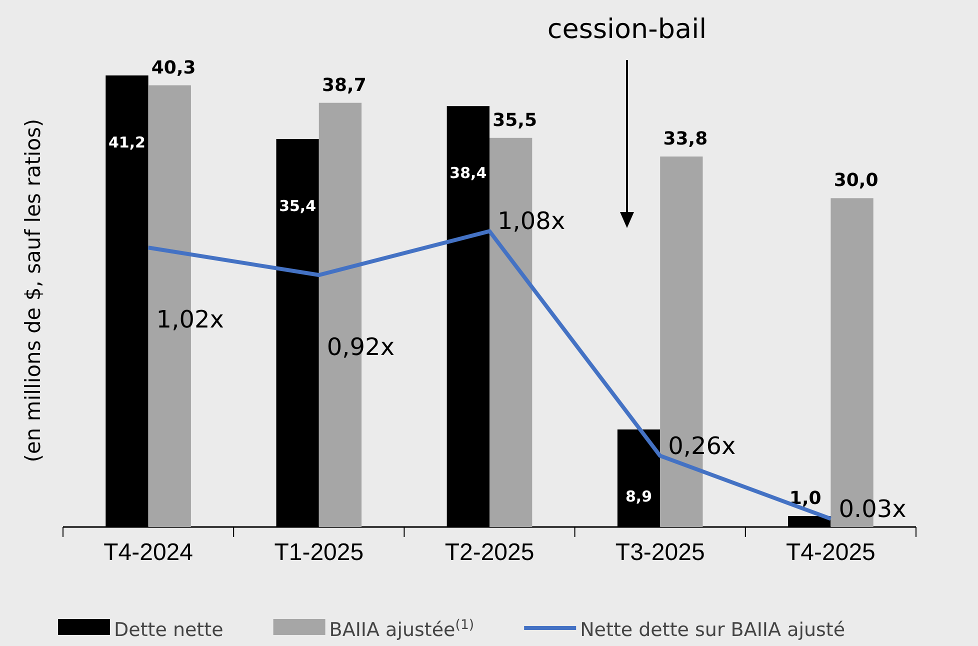  Describe the element at coordinates (831, 552) in the screenshot. I see `x-tick-label: T4-2025` at that location.